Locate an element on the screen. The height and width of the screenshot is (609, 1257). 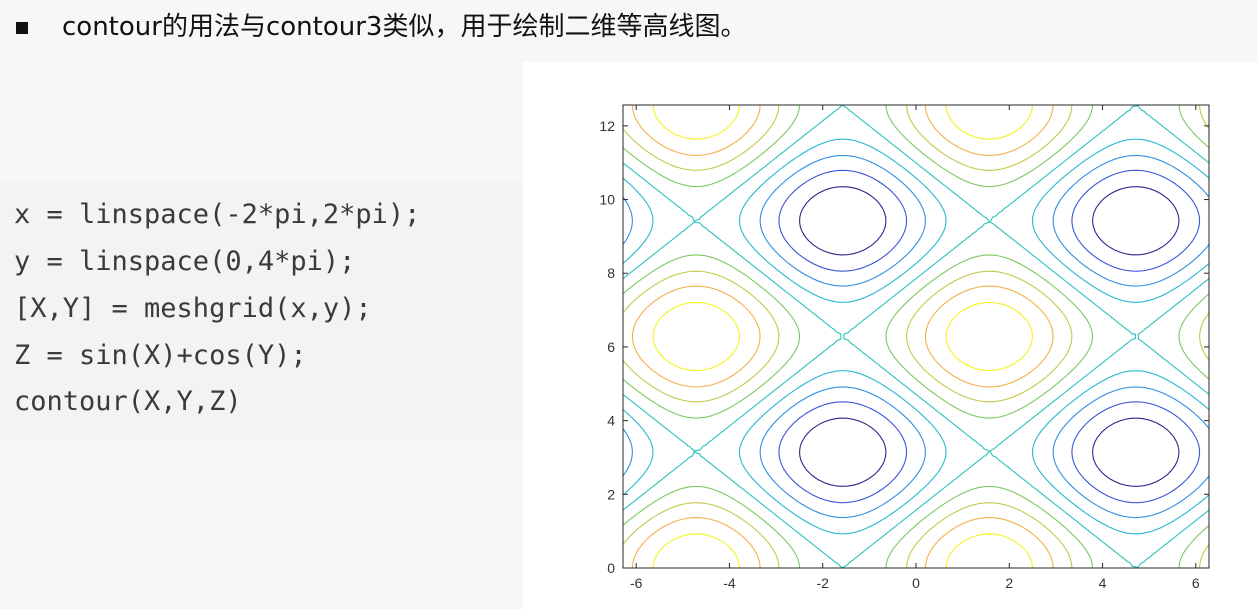
x-tick-label: 2 is located at coordinates (1009, 583).